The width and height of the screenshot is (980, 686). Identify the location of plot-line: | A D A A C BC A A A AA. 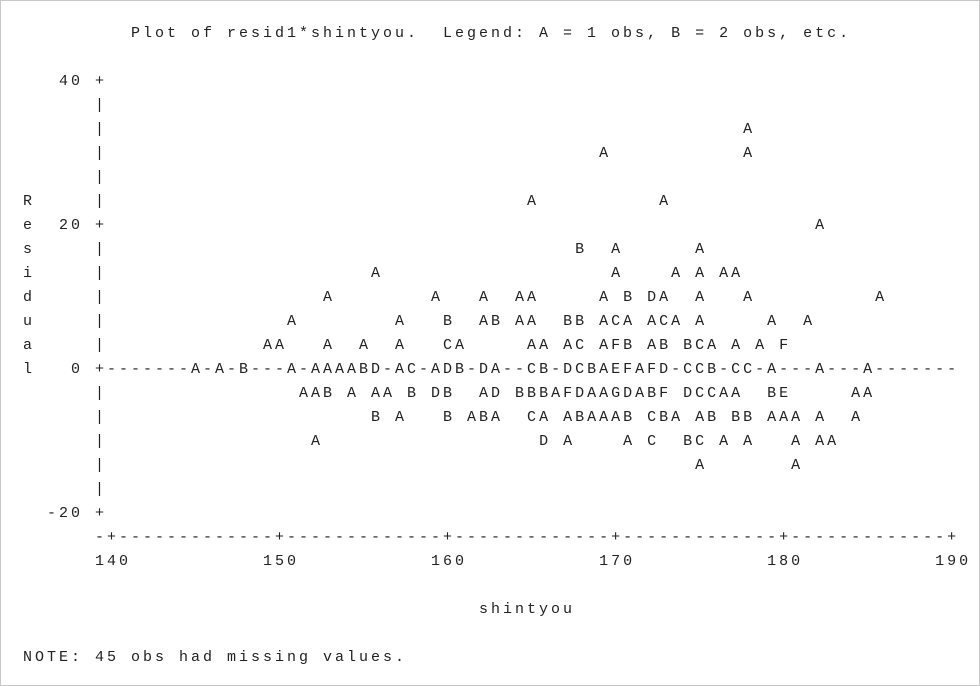
(431, 441).